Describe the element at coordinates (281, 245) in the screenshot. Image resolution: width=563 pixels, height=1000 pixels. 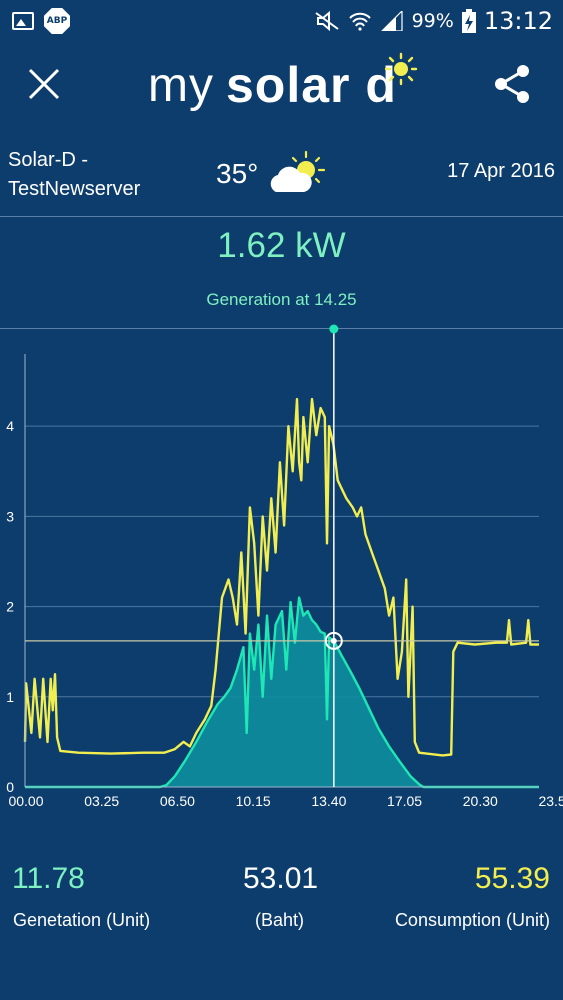
I see `current-power: 1.62 kW` at that location.